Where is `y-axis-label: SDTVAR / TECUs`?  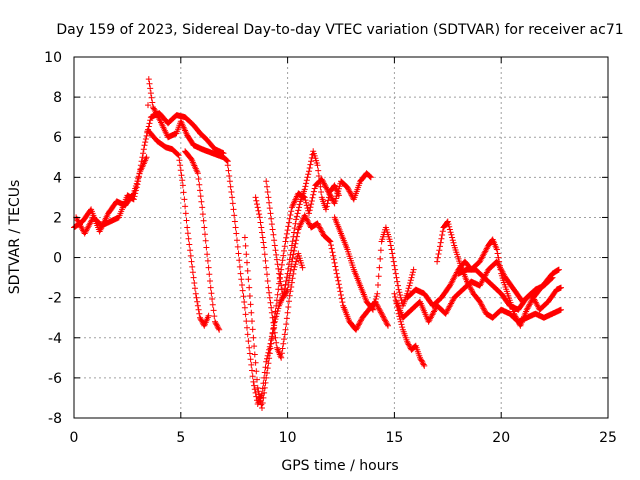
y-axis-label: SDTVAR / TECUs is located at coordinates (15, 237).